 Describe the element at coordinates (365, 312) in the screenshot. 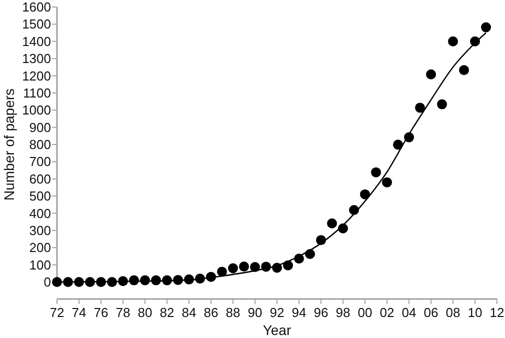

I see `x-tick-label: 00` at that location.